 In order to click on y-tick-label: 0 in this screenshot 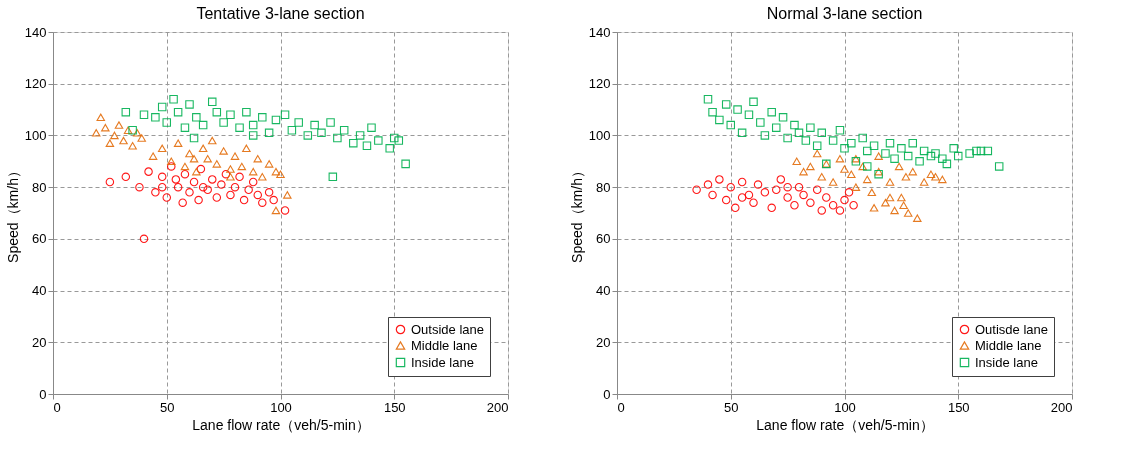, I will do `click(607, 394)`.